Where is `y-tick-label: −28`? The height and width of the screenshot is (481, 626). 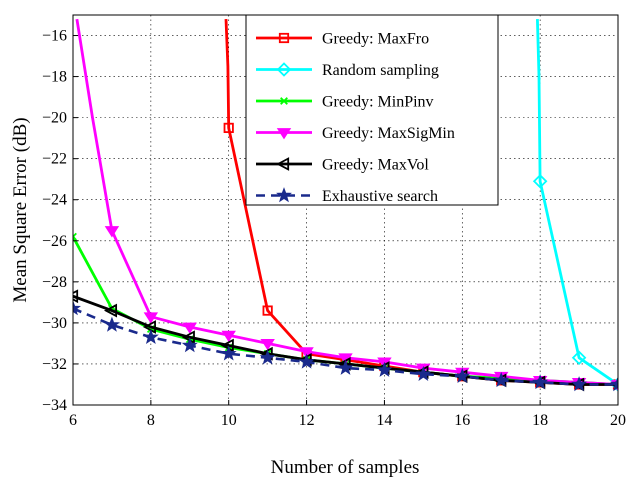
y-tick-label: −28 is located at coordinates (54, 282).